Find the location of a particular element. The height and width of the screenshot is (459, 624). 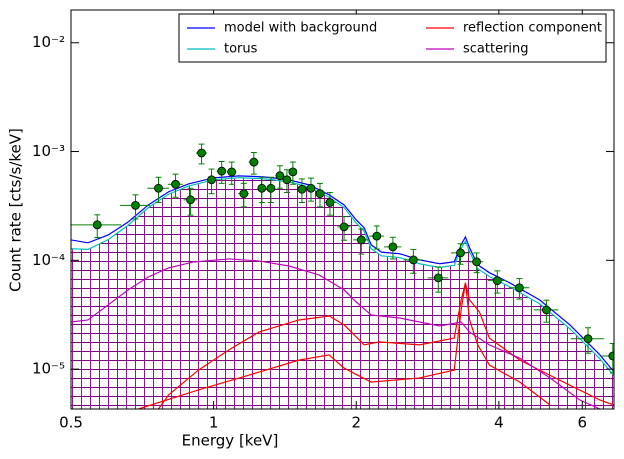

legend-label: scattering is located at coordinates (496, 49).